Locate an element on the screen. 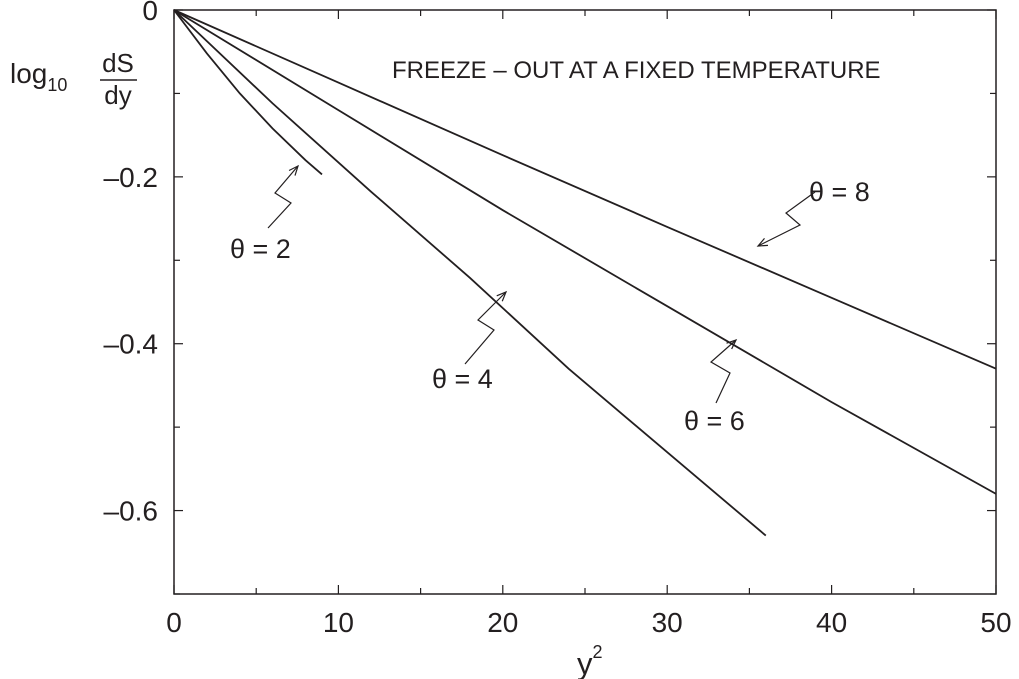 This screenshot has width=1019, height=679. y-axis-label-numerator: dS is located at coordinates (118, 63).